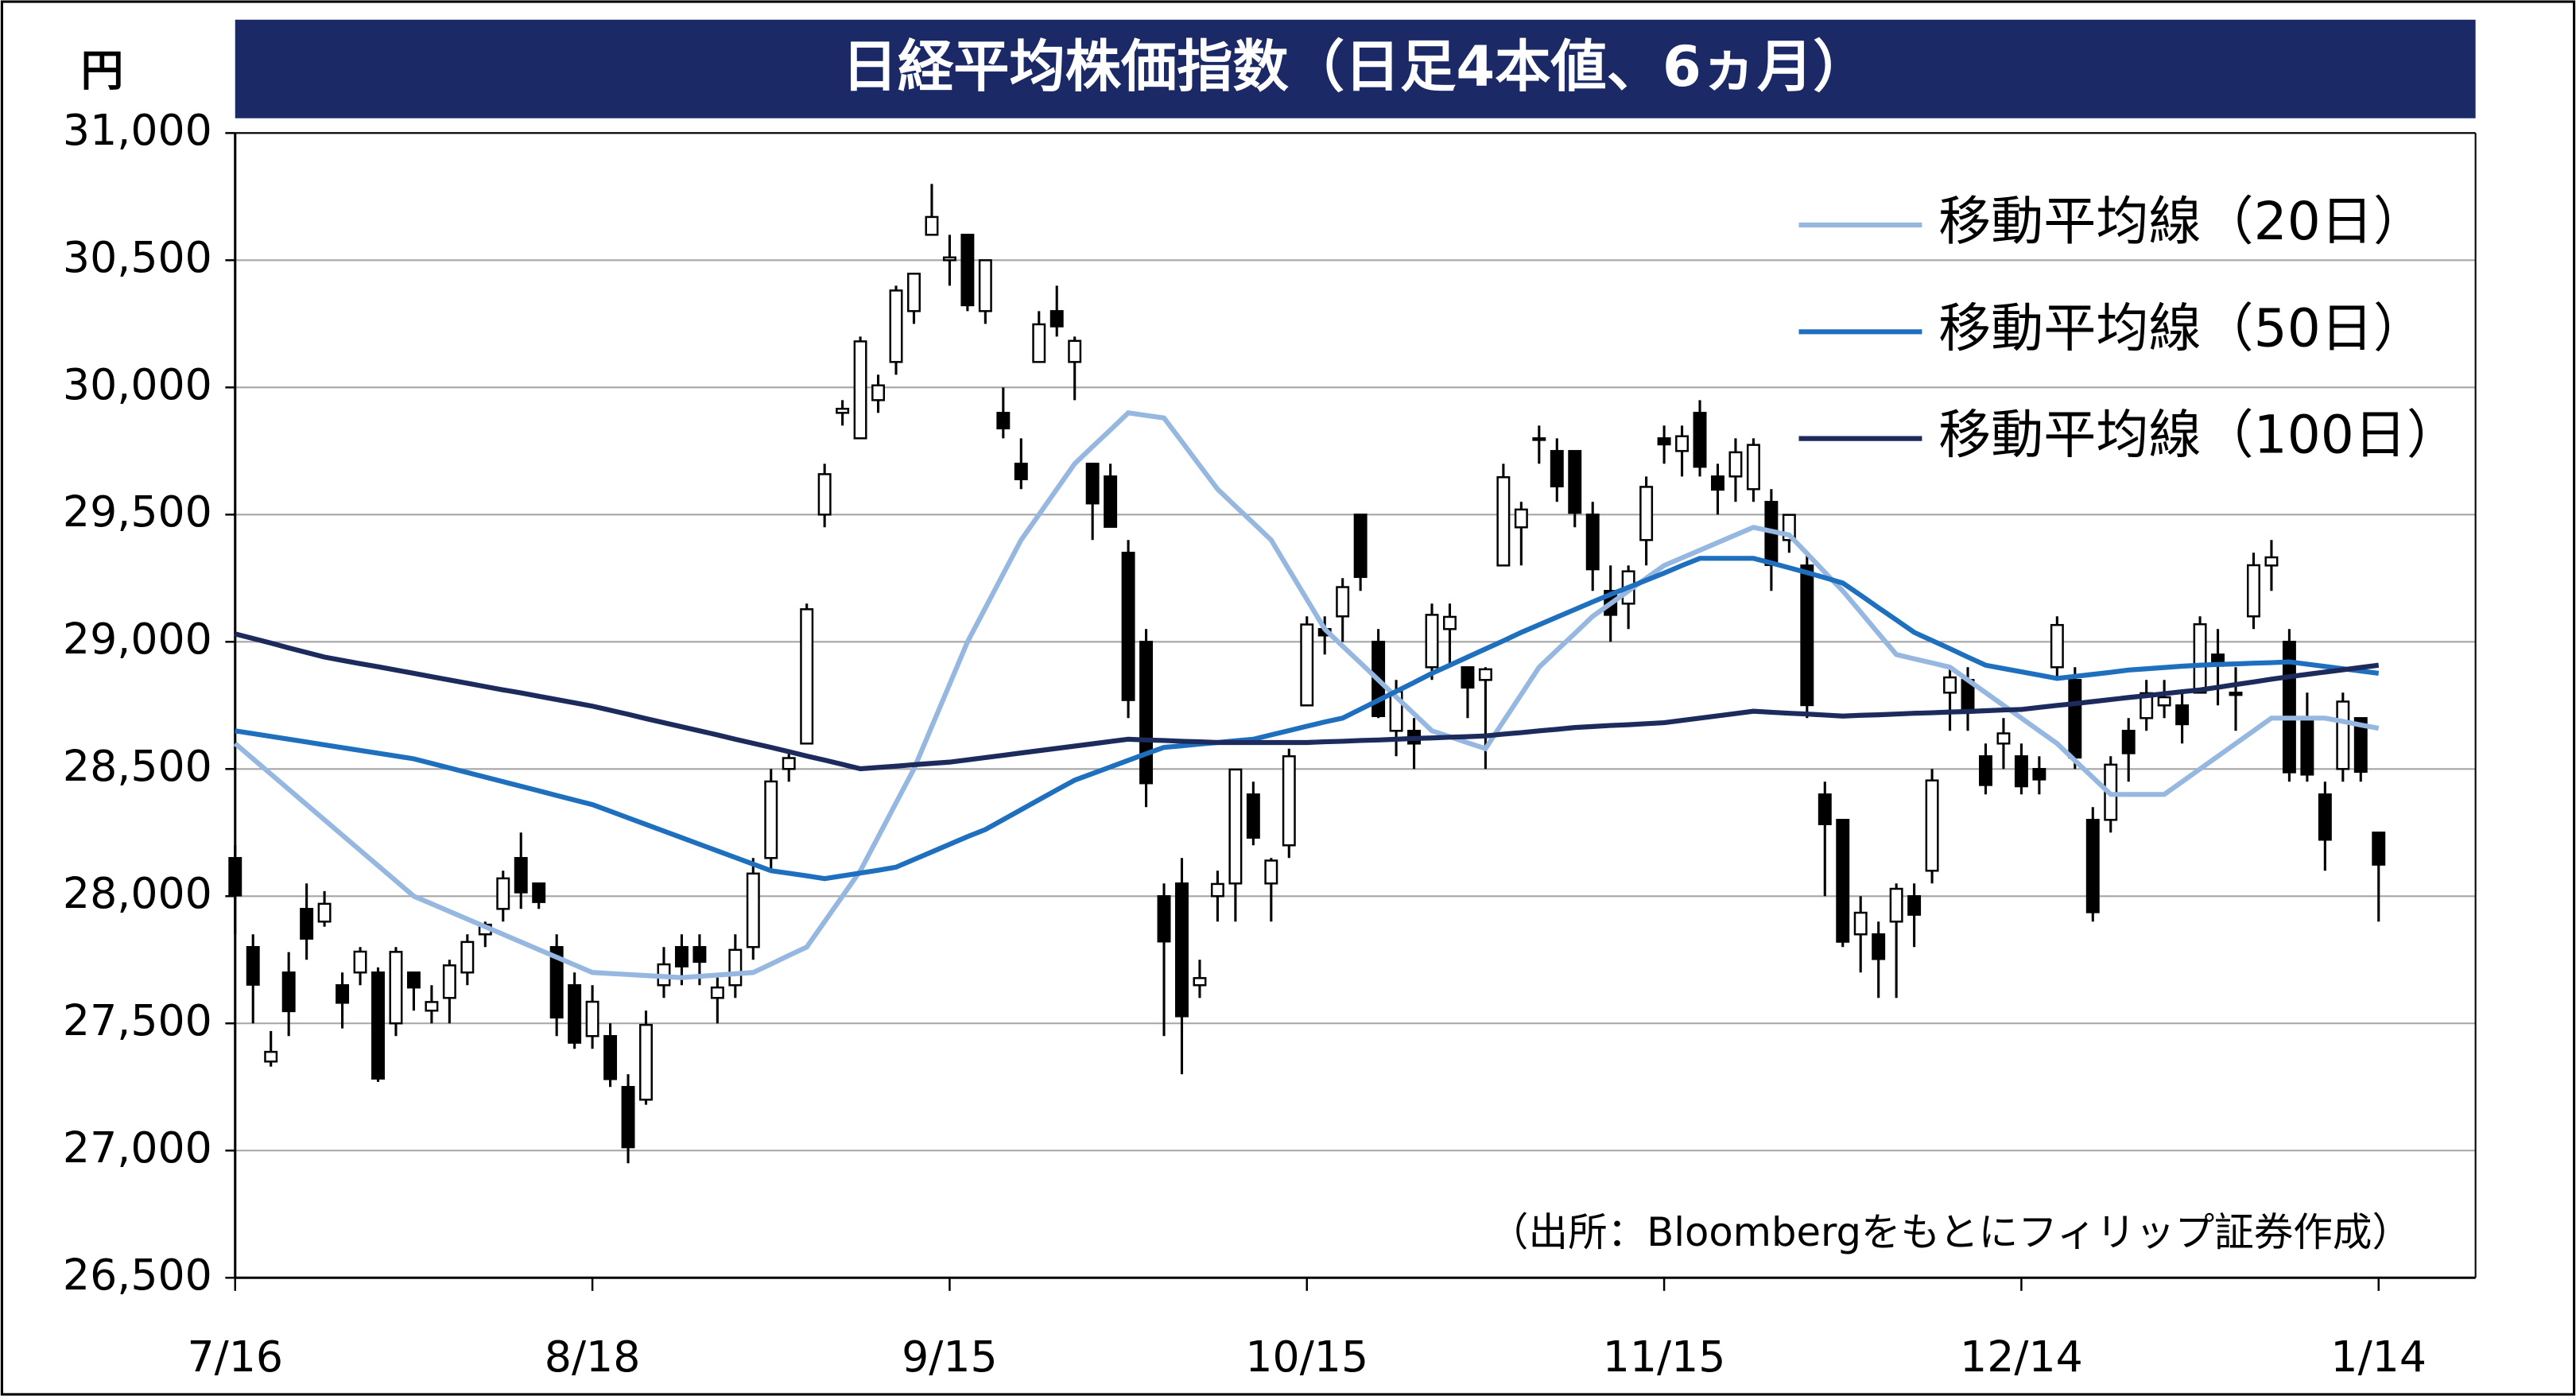  Describe the element at coordinates (137, 766) in the screenshot. I see `y-tick-label: 28,500` at that location.